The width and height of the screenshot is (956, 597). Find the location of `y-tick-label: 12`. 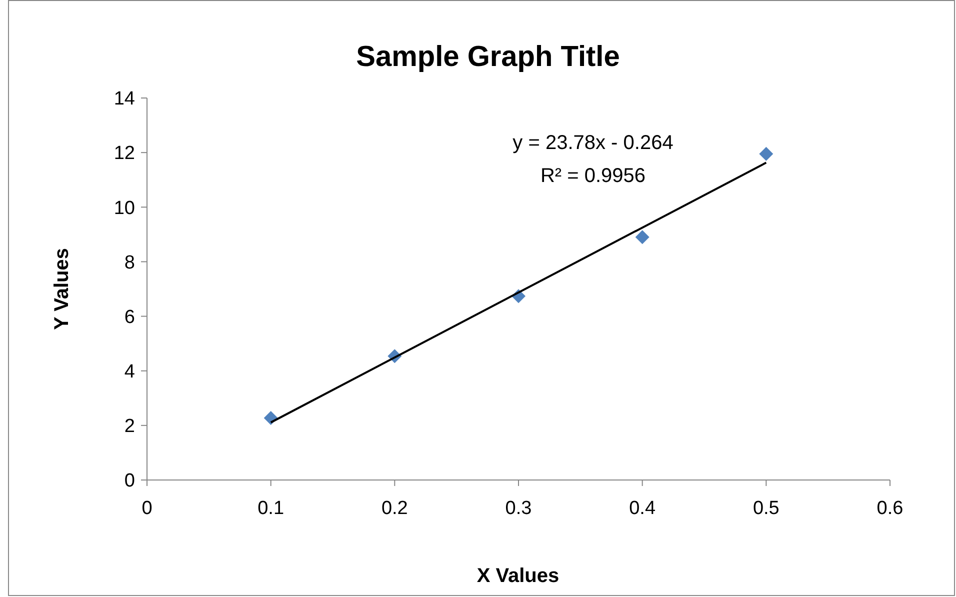

y-tick-label: 12 is located at coordinates (124, 153).